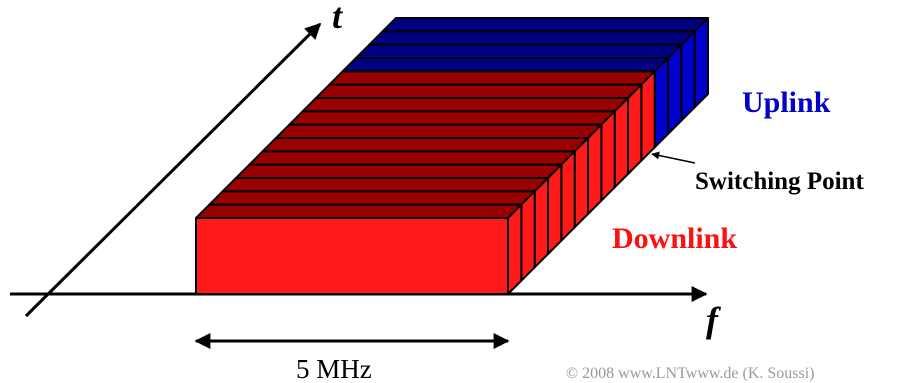 The width and height of the screenshot is (921, 383). What do you see at coordinates (673, 157) in the screenshot?
I see `switching-point-pointer` at bounding box center [673, 157].